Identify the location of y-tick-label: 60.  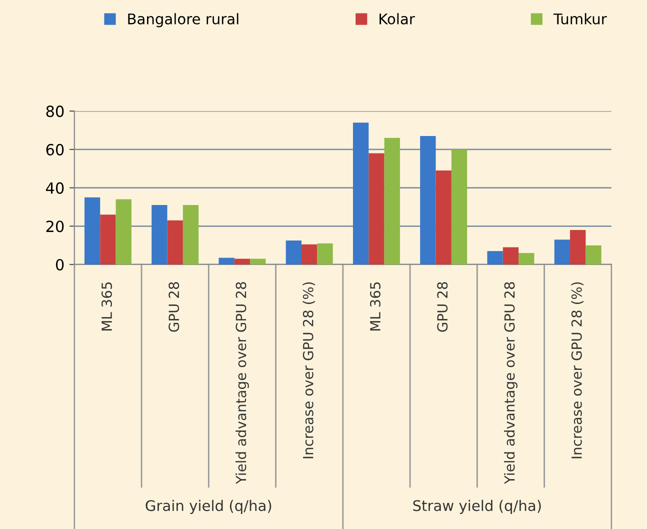
(55, 150).